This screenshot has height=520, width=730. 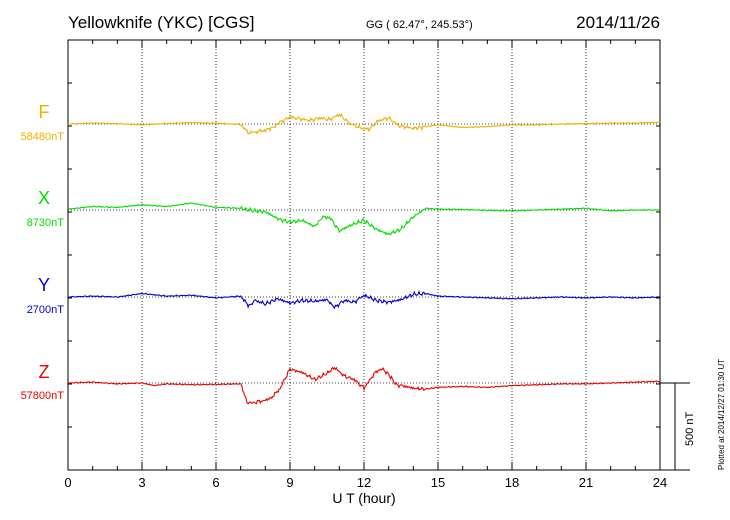 What do you see at coordinates (289, 482) in the screenshot?
I see `x-tick-label-9: 9` at bounding box center [289, 482].